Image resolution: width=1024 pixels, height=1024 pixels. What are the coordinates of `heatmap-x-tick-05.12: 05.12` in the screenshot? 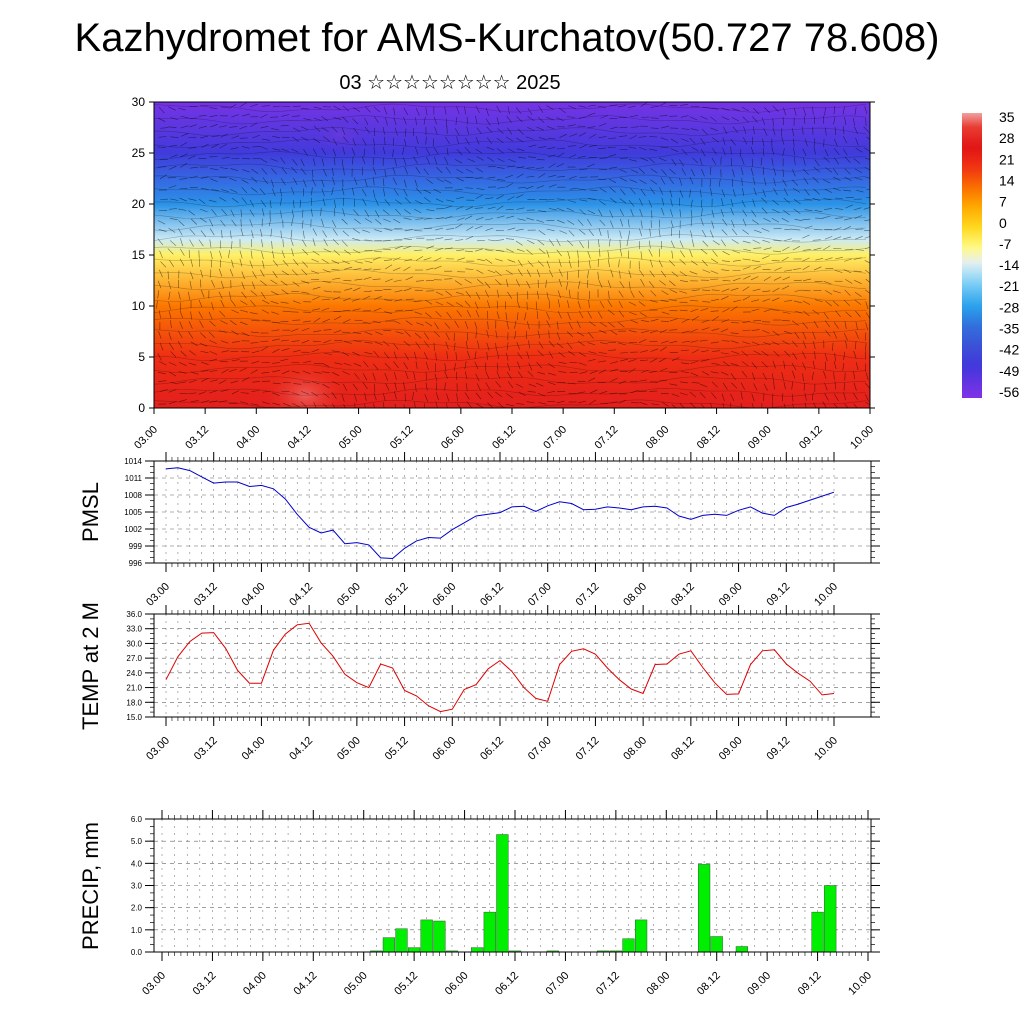 It's located at (402, 438).